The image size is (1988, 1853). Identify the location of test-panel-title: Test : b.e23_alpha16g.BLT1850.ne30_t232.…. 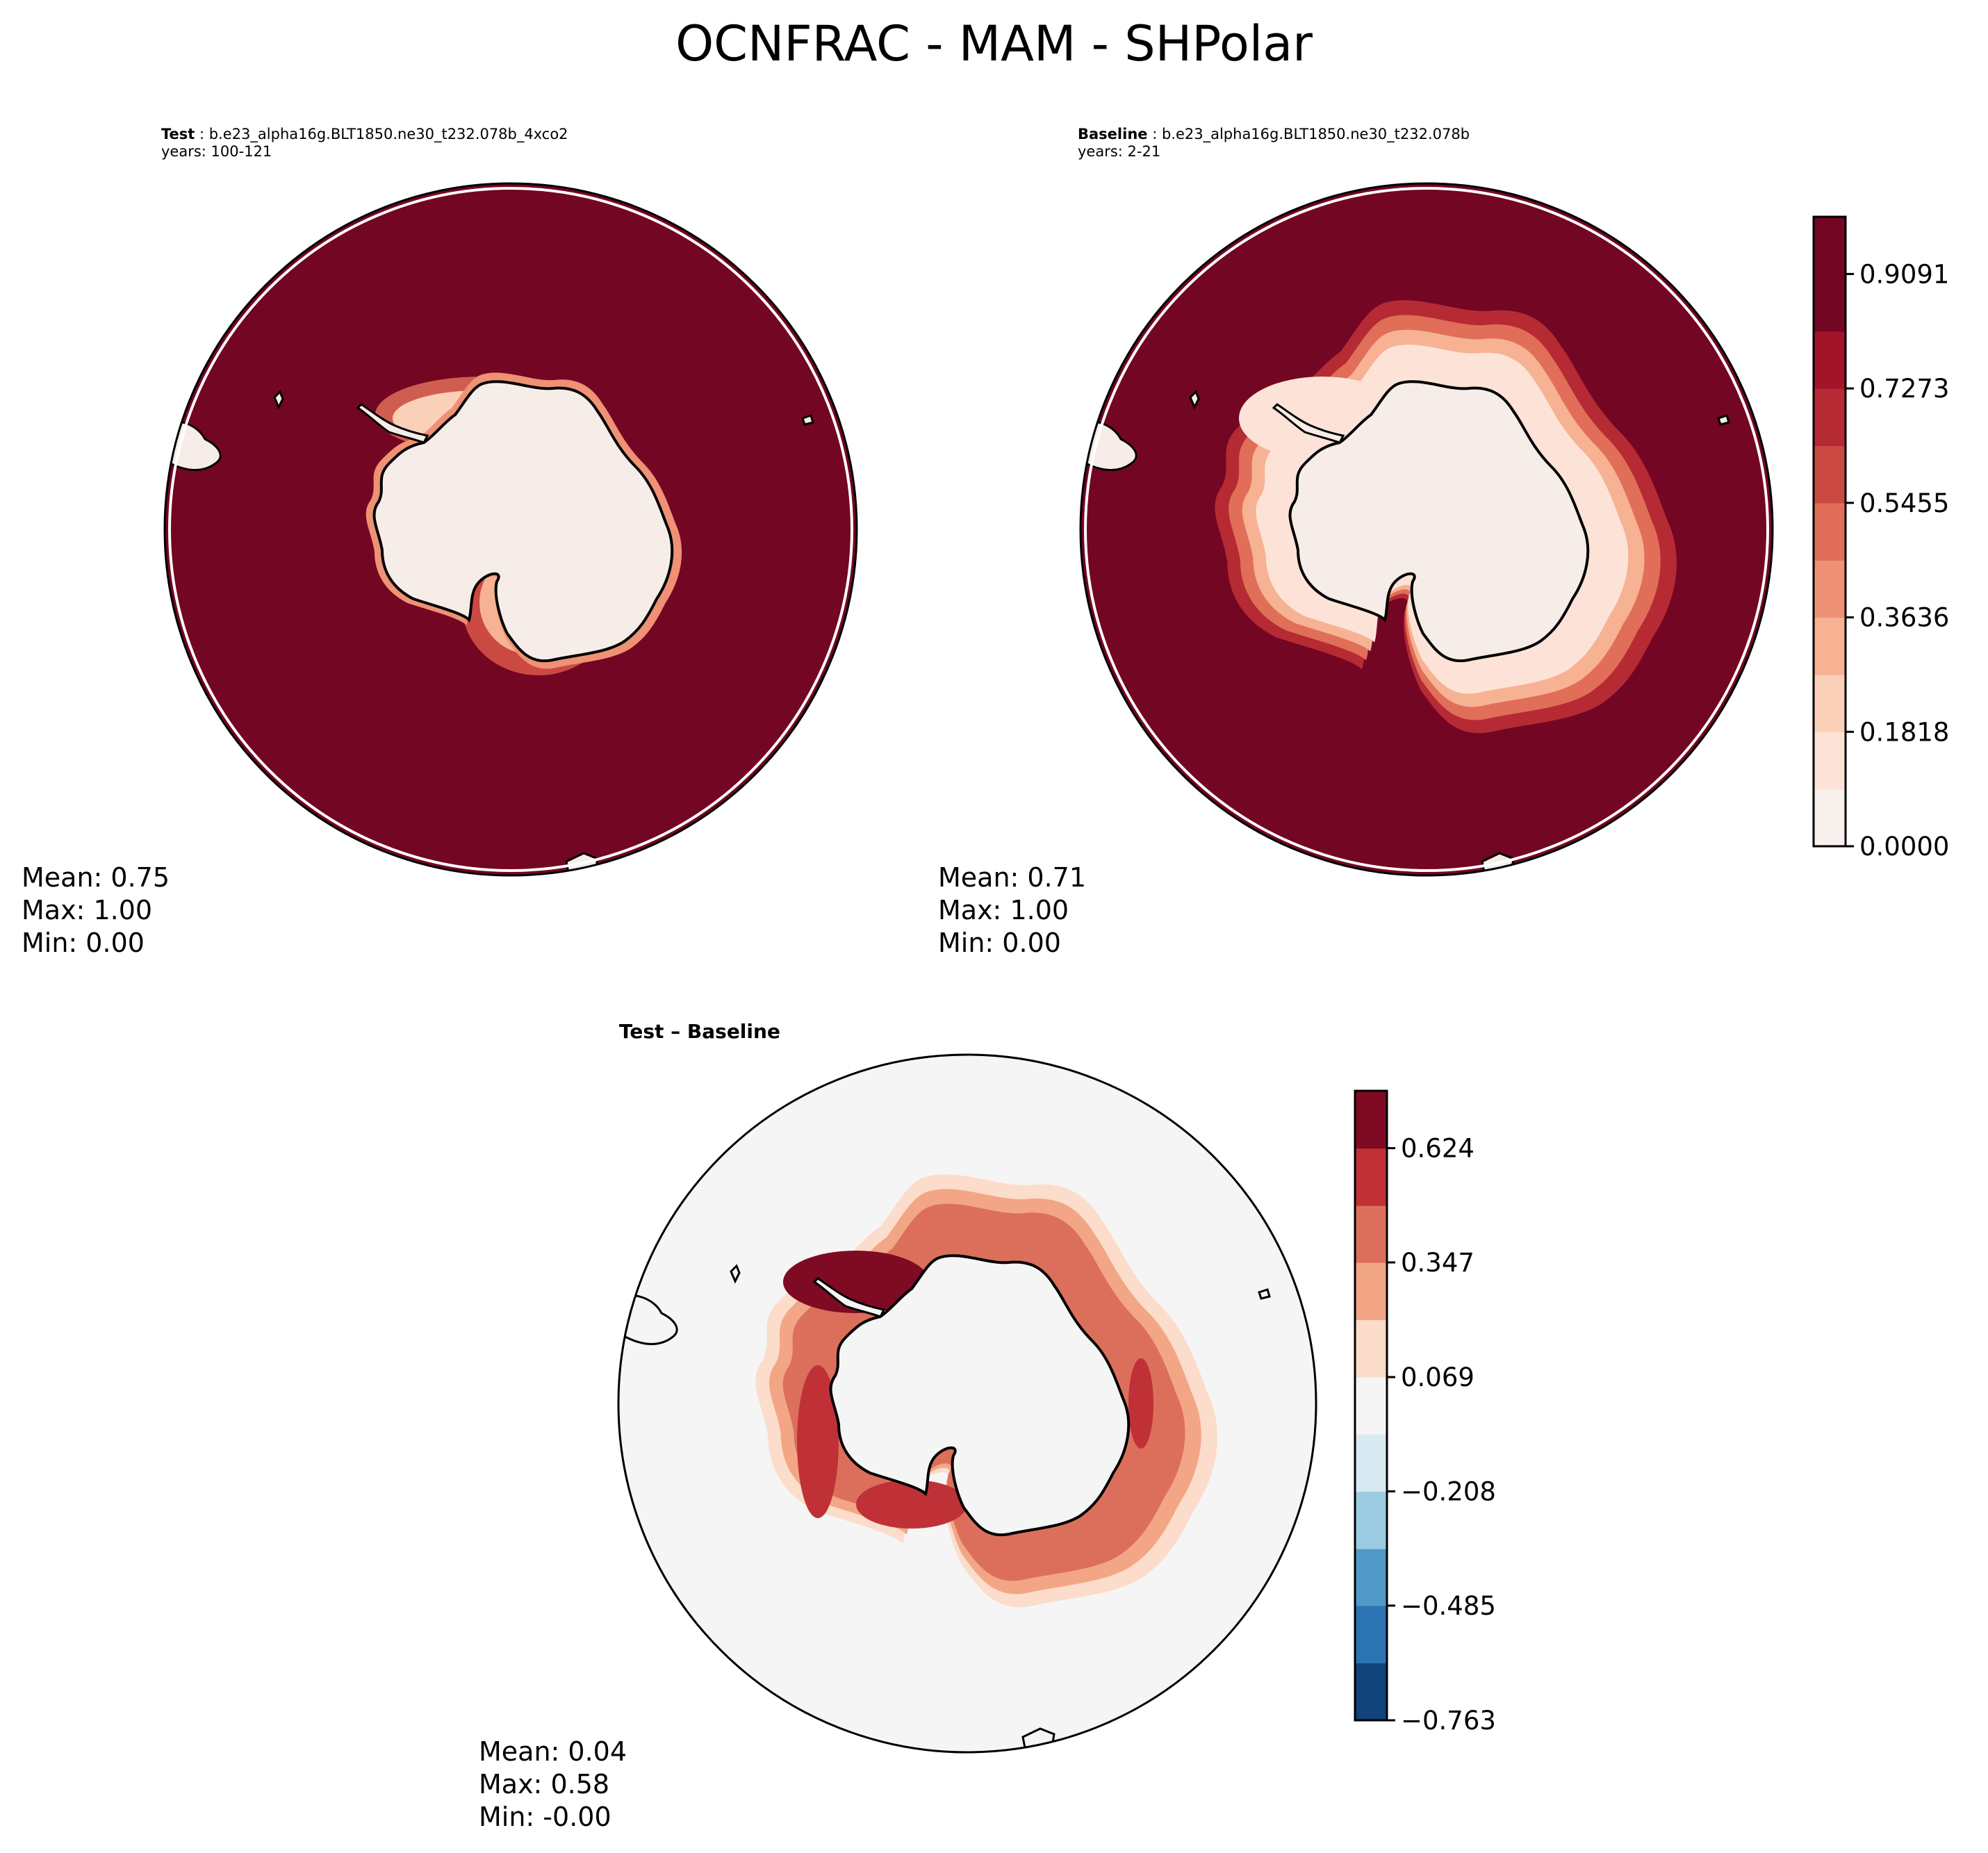
(364, 143).